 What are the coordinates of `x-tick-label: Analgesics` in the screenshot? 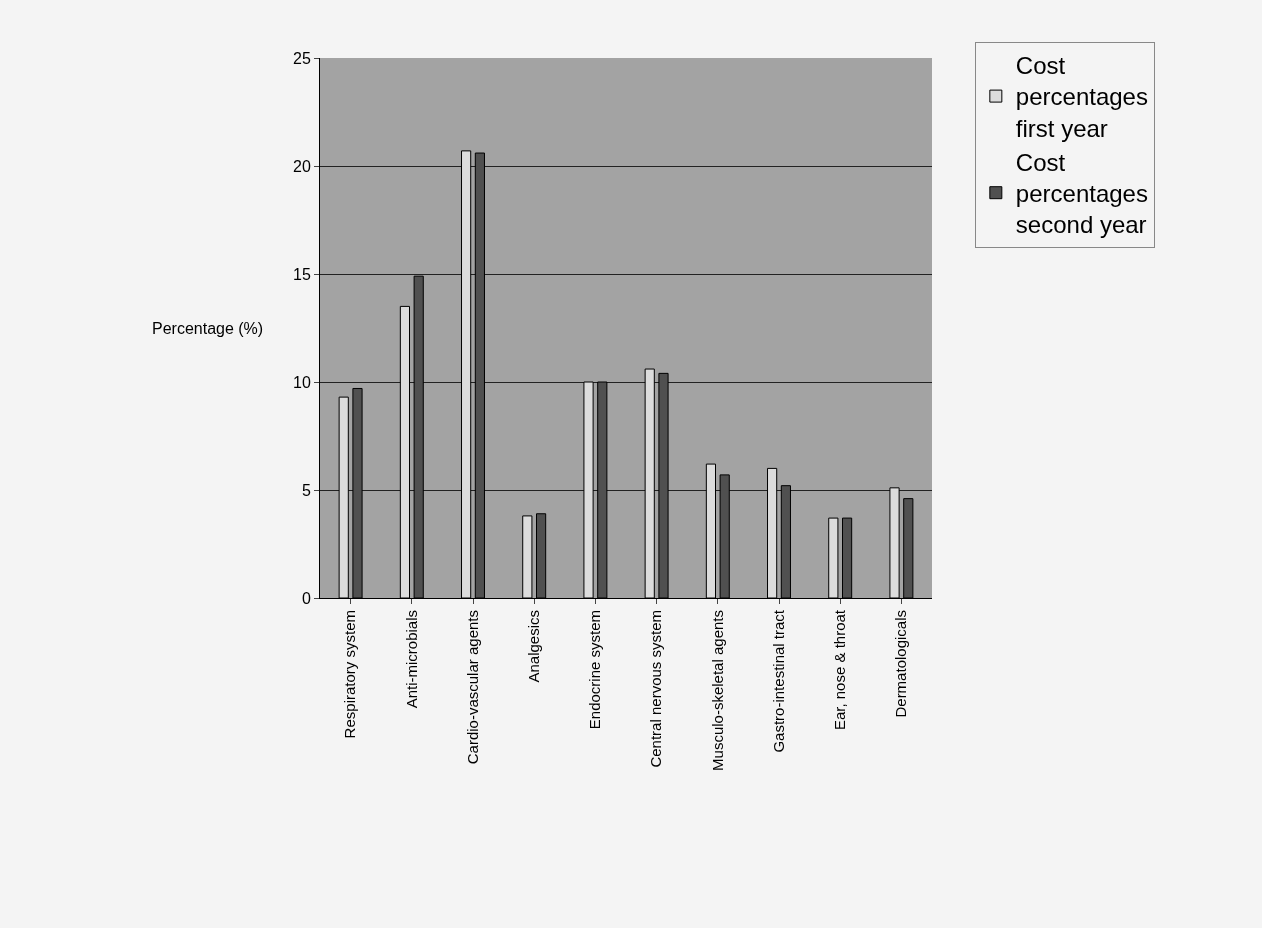 It's located at (534, 646).